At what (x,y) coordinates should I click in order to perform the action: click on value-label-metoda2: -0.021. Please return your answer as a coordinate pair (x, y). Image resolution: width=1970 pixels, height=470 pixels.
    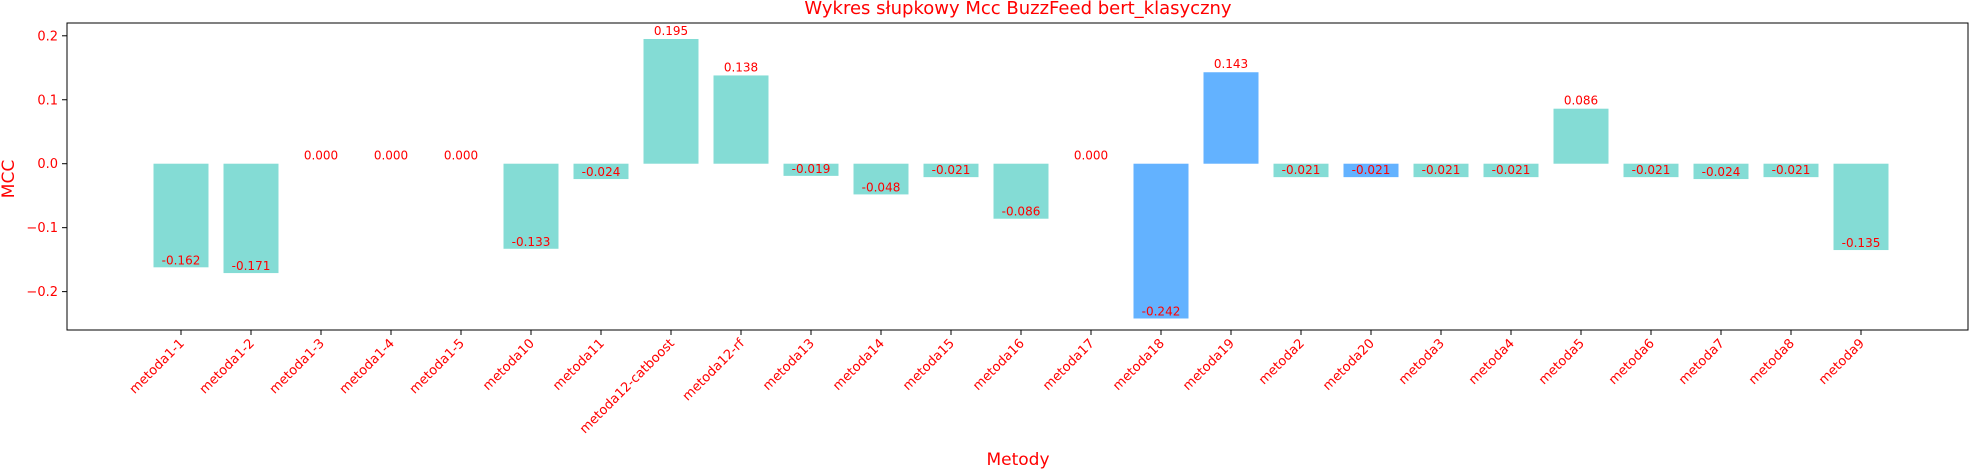
    Looking at the image, I should click on (1301, 170).